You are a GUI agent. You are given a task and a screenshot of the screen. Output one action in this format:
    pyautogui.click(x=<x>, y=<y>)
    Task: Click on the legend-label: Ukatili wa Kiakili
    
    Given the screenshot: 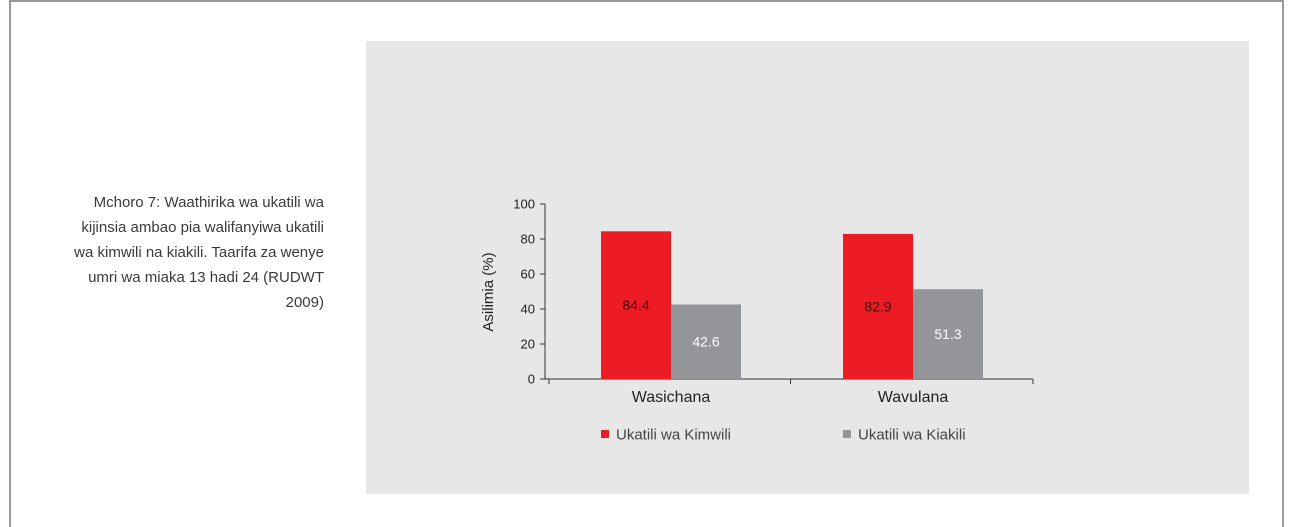 What is the action you would take?
    pyautogui.click(x=912, y=435)
    